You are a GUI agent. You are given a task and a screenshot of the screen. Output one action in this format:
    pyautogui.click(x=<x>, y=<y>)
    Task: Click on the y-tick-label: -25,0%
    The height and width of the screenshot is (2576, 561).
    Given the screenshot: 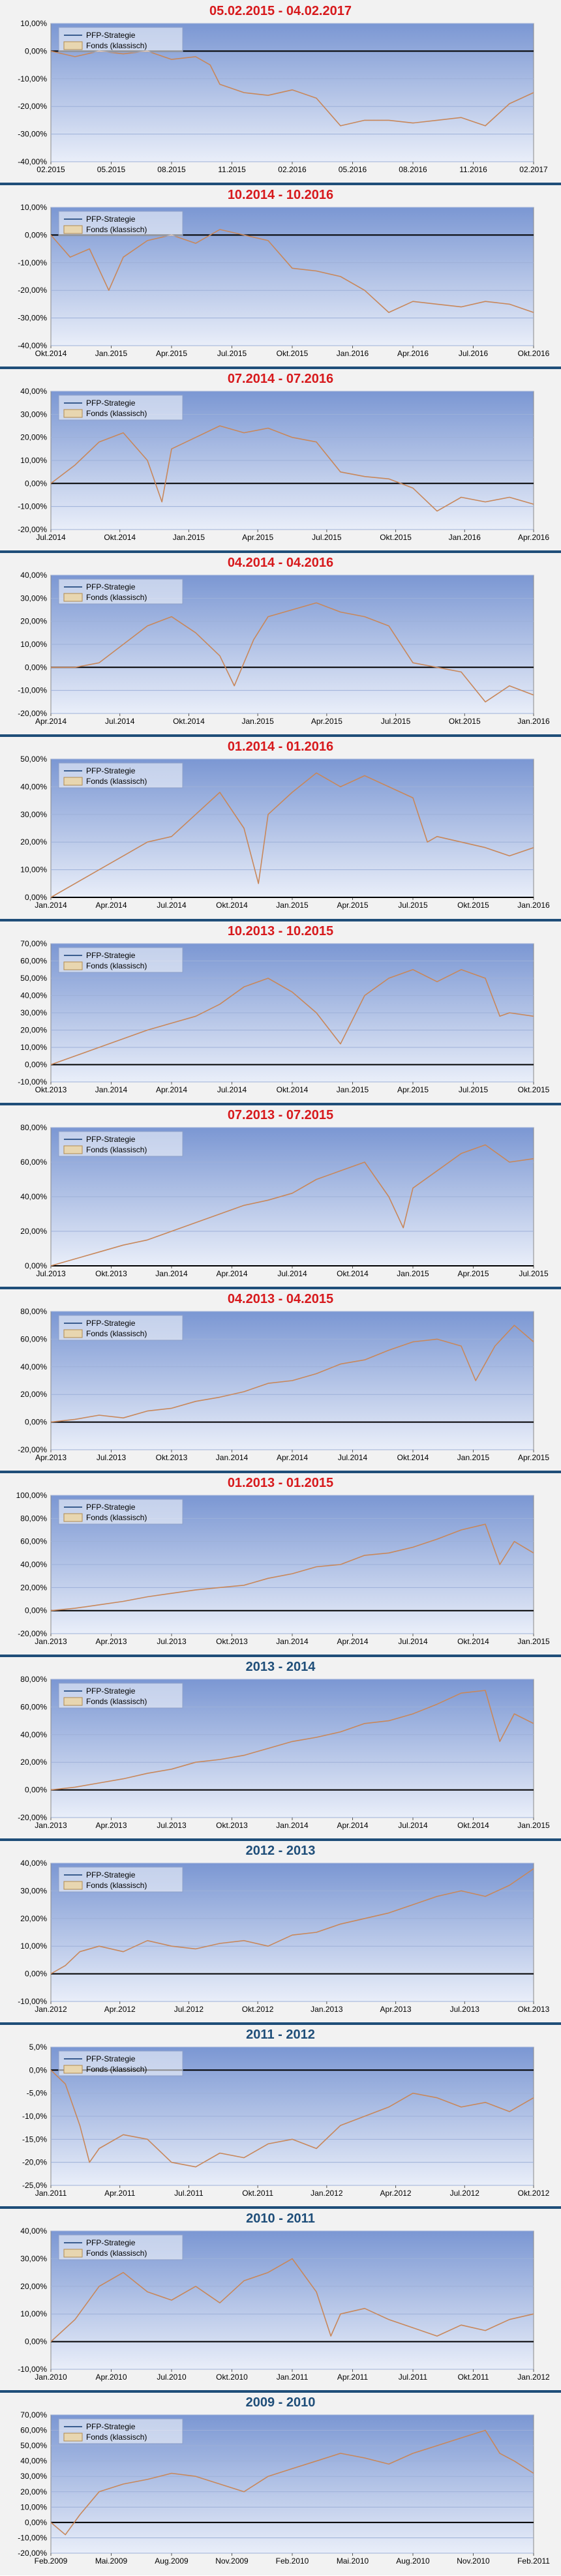 What is the action you would take?
    pyautogui.click(x=34, y=2185)
    